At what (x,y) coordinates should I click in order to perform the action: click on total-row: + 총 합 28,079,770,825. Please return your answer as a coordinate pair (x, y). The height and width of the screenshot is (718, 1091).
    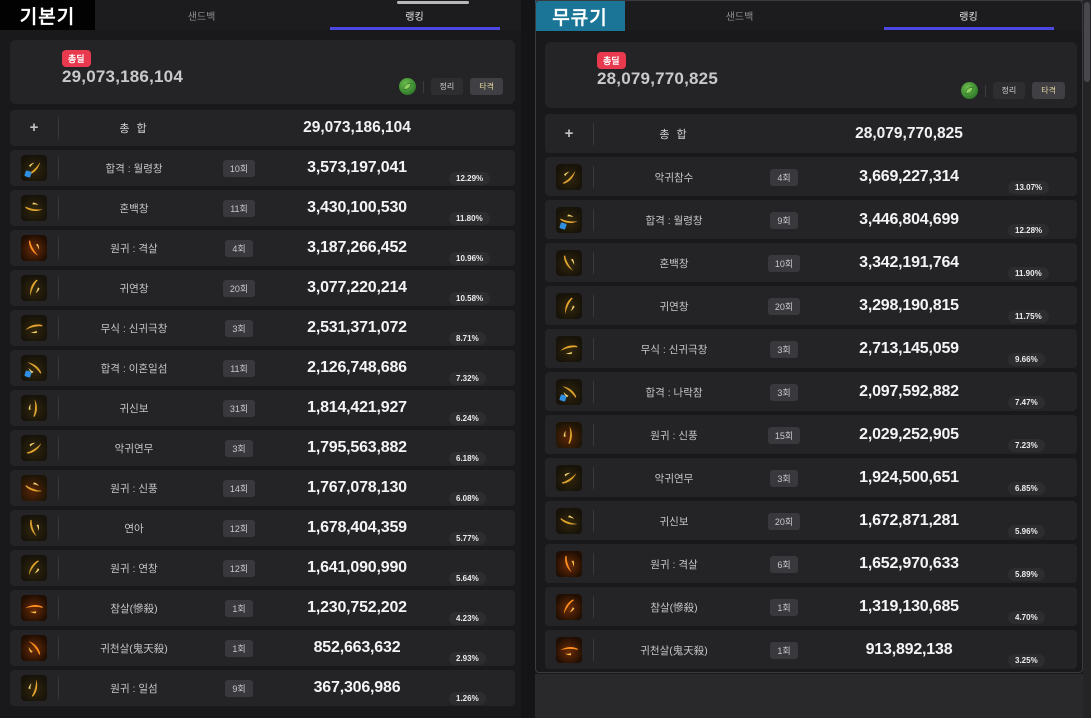
    Looking at the image, I should click on (811, 133).